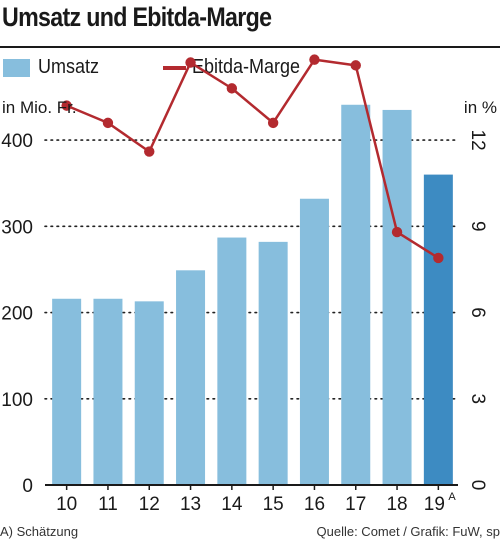  I want to click on y-right-tick-6: 6, so click(477, 312).